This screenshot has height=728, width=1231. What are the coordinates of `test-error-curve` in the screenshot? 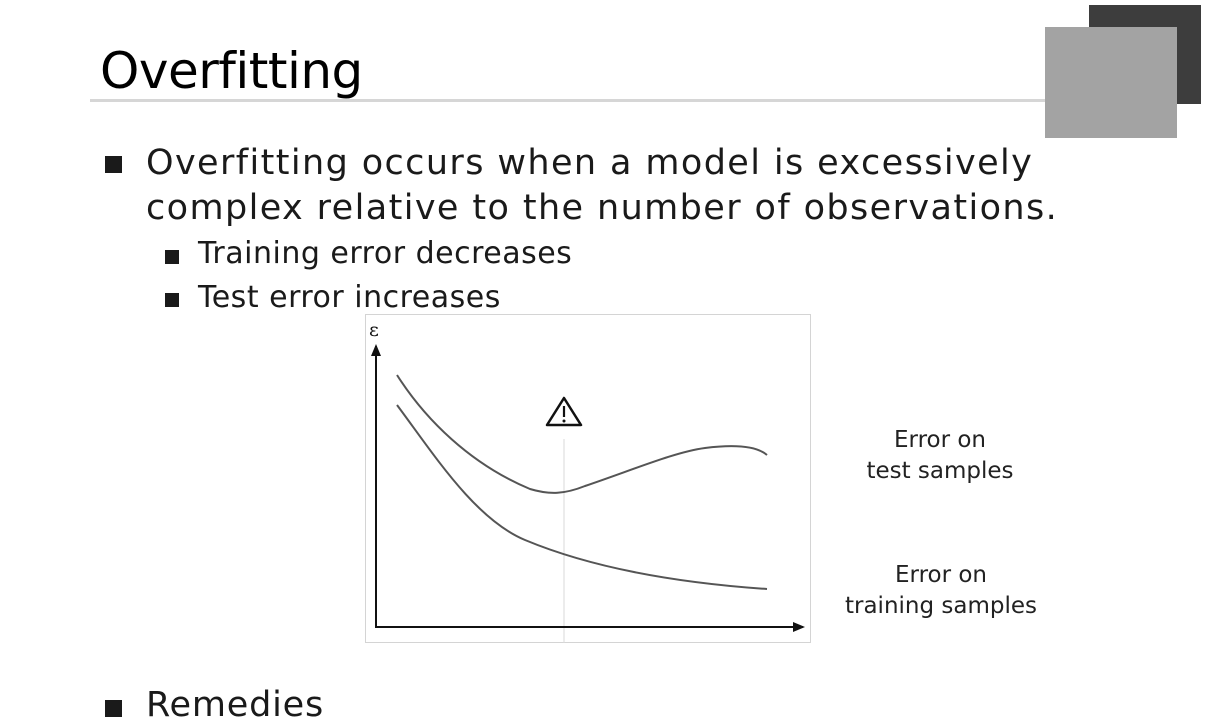 It's located at (582, 434).